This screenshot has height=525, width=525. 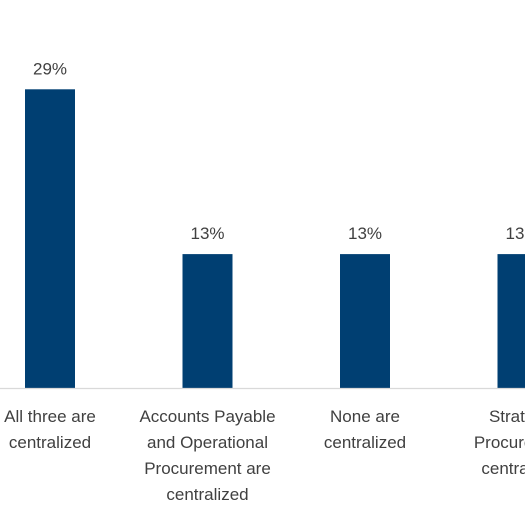 I want to click on data-label-1: 13%, so click(x=207, y=233).